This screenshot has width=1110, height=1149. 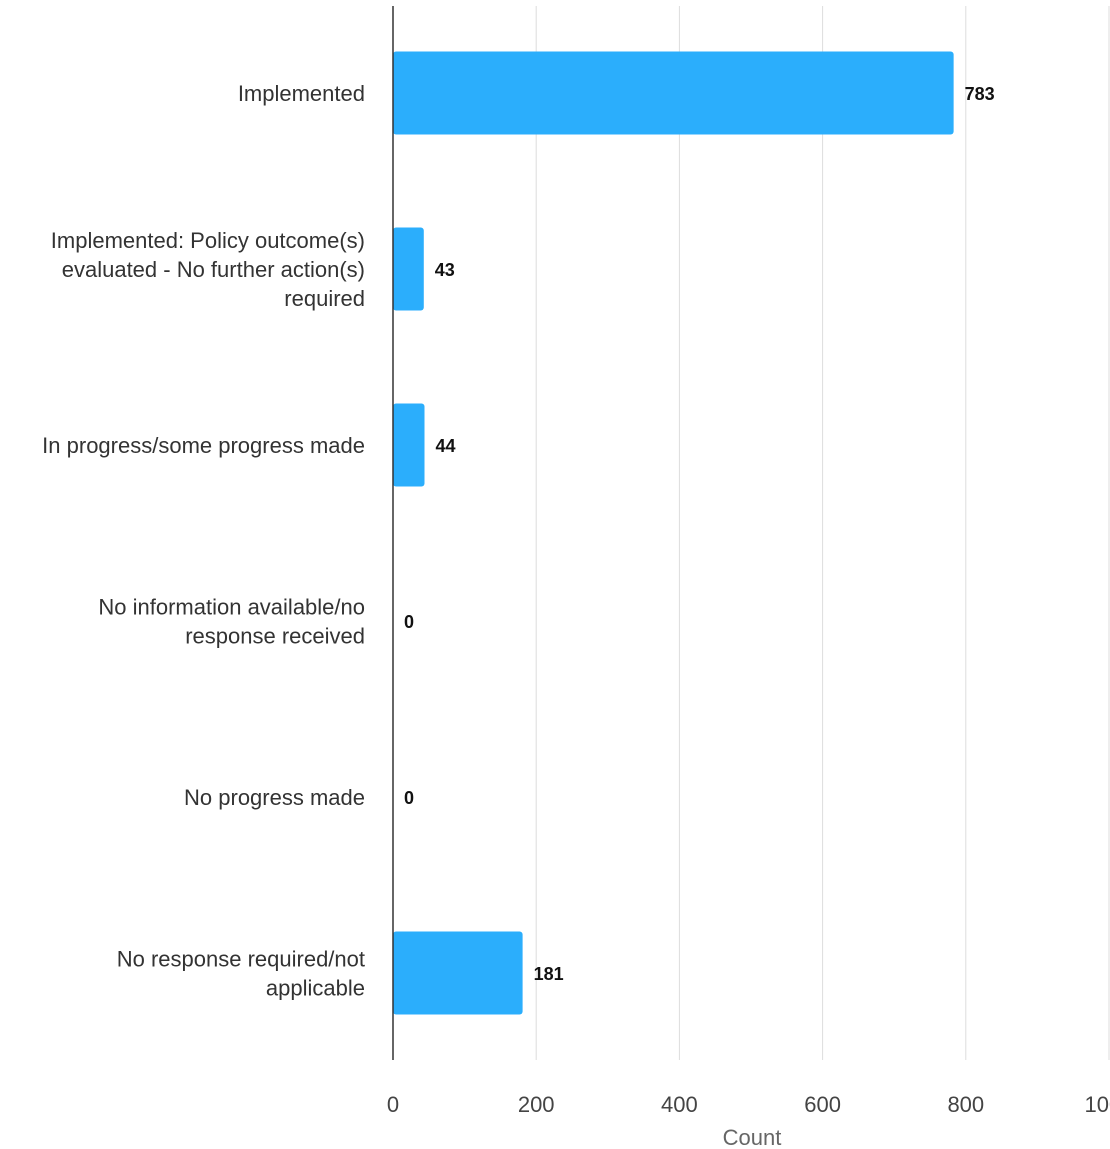 What do you see at coordinates (203, 445) in the screenshot?
I see `category-label-2: In progress/some progress made` at bounding box center [203, 445].